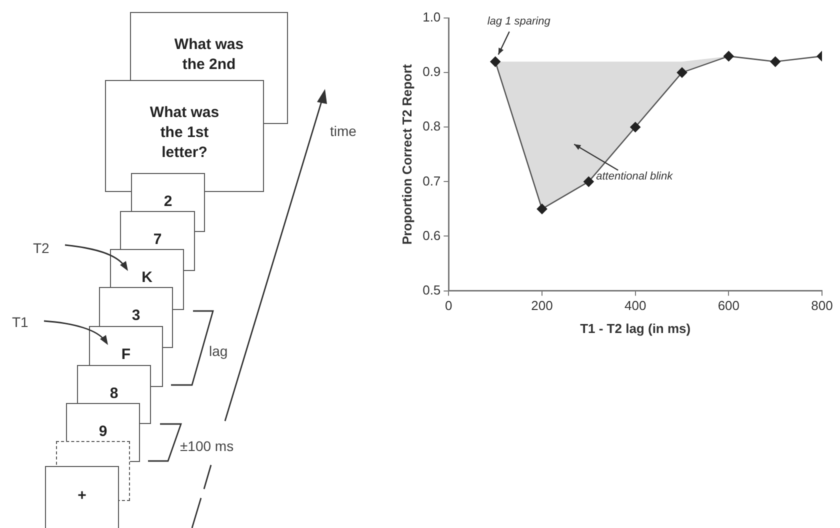  What do you see at coordinates (431, 180) in the screenshot?
I see `y-tick-label: 0.7` at bounding box center [431, 180].